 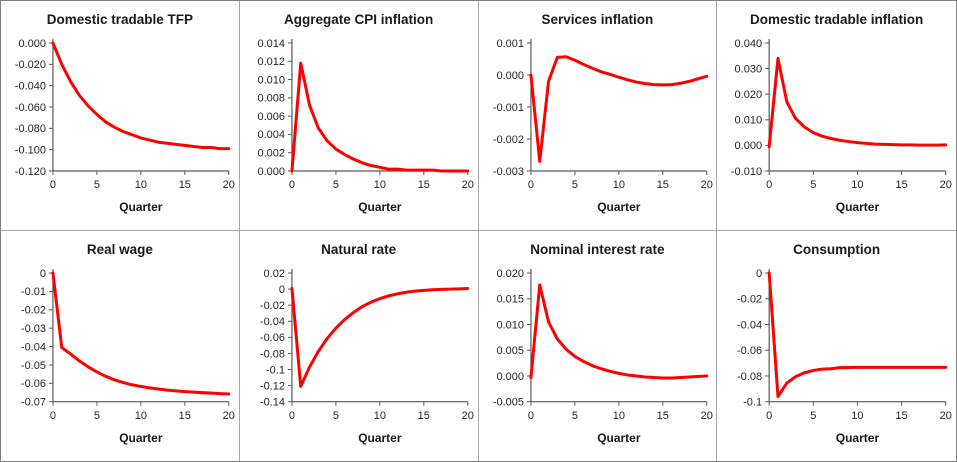 What do you see at coordinates (30, 86) in the screenshot?
I see `y-tick-label: -0.040` at bounding box center [30, 86].